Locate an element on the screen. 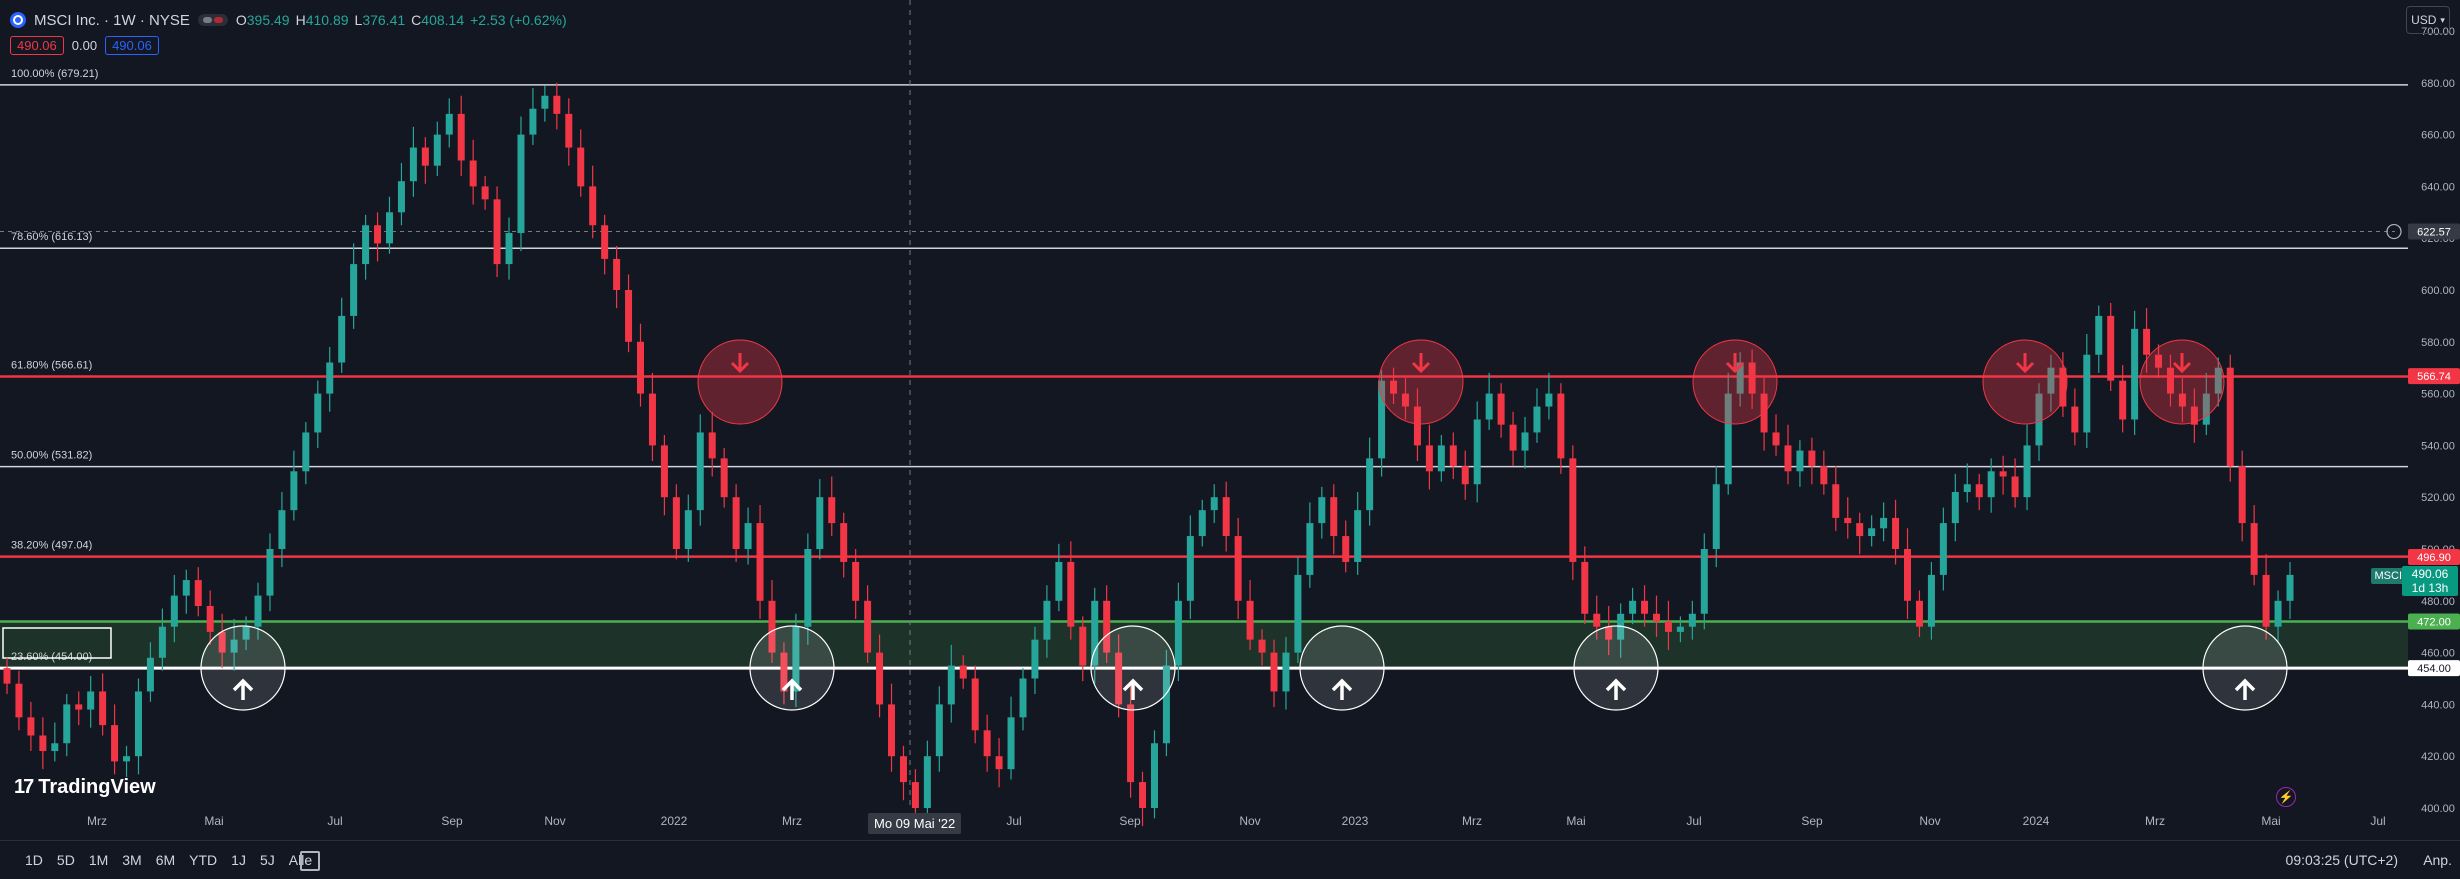 The width and height of the screenshot is (2460, 879). timeframe-buttons: 1D 5D 1M 3M 6M YTD 1J 5J Alle is located at coordinates (168, 860).